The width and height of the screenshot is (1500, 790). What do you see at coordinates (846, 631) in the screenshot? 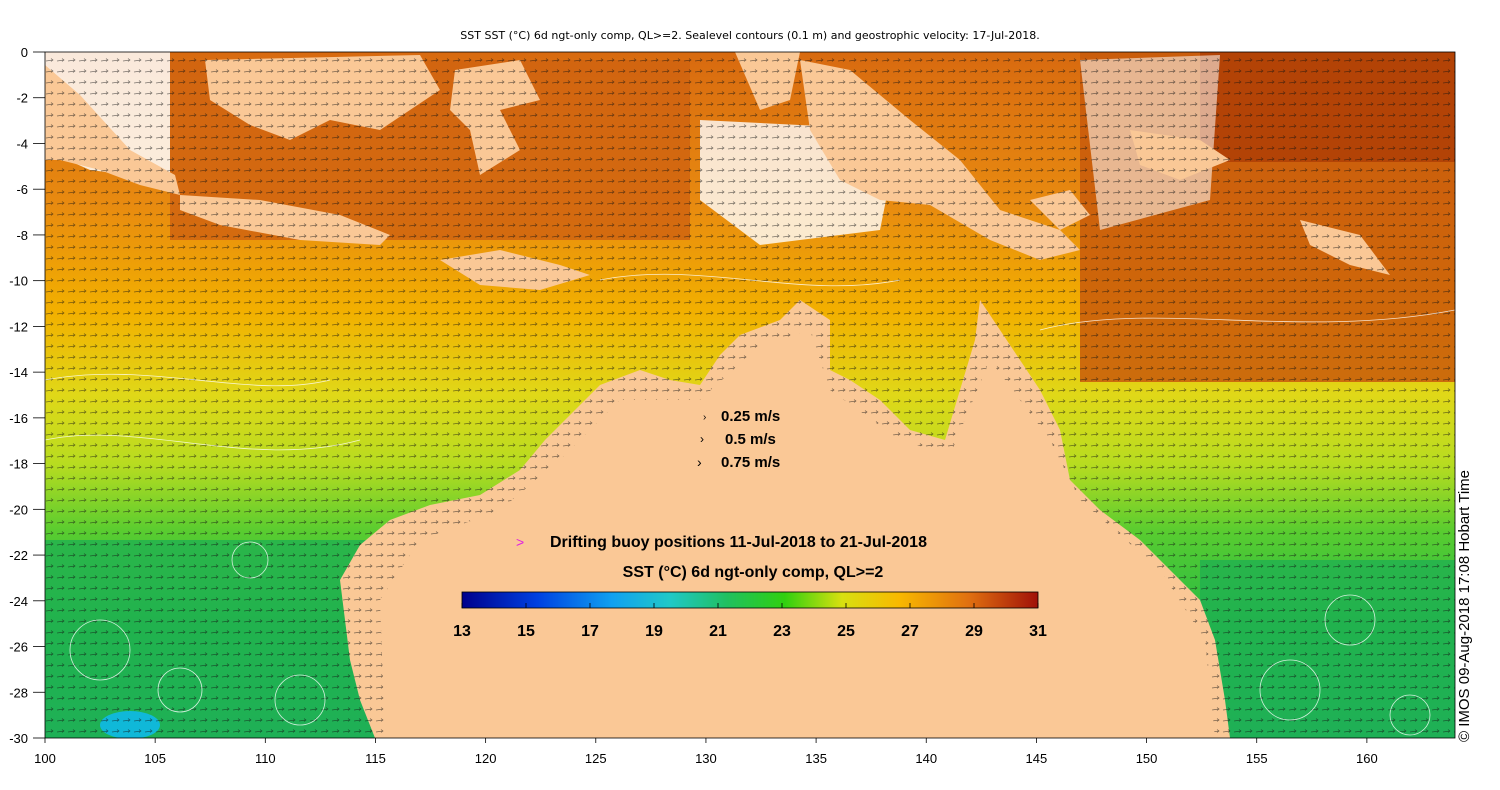
I see `colorbar-tick-label: 25` at bounding box center [846, 631].